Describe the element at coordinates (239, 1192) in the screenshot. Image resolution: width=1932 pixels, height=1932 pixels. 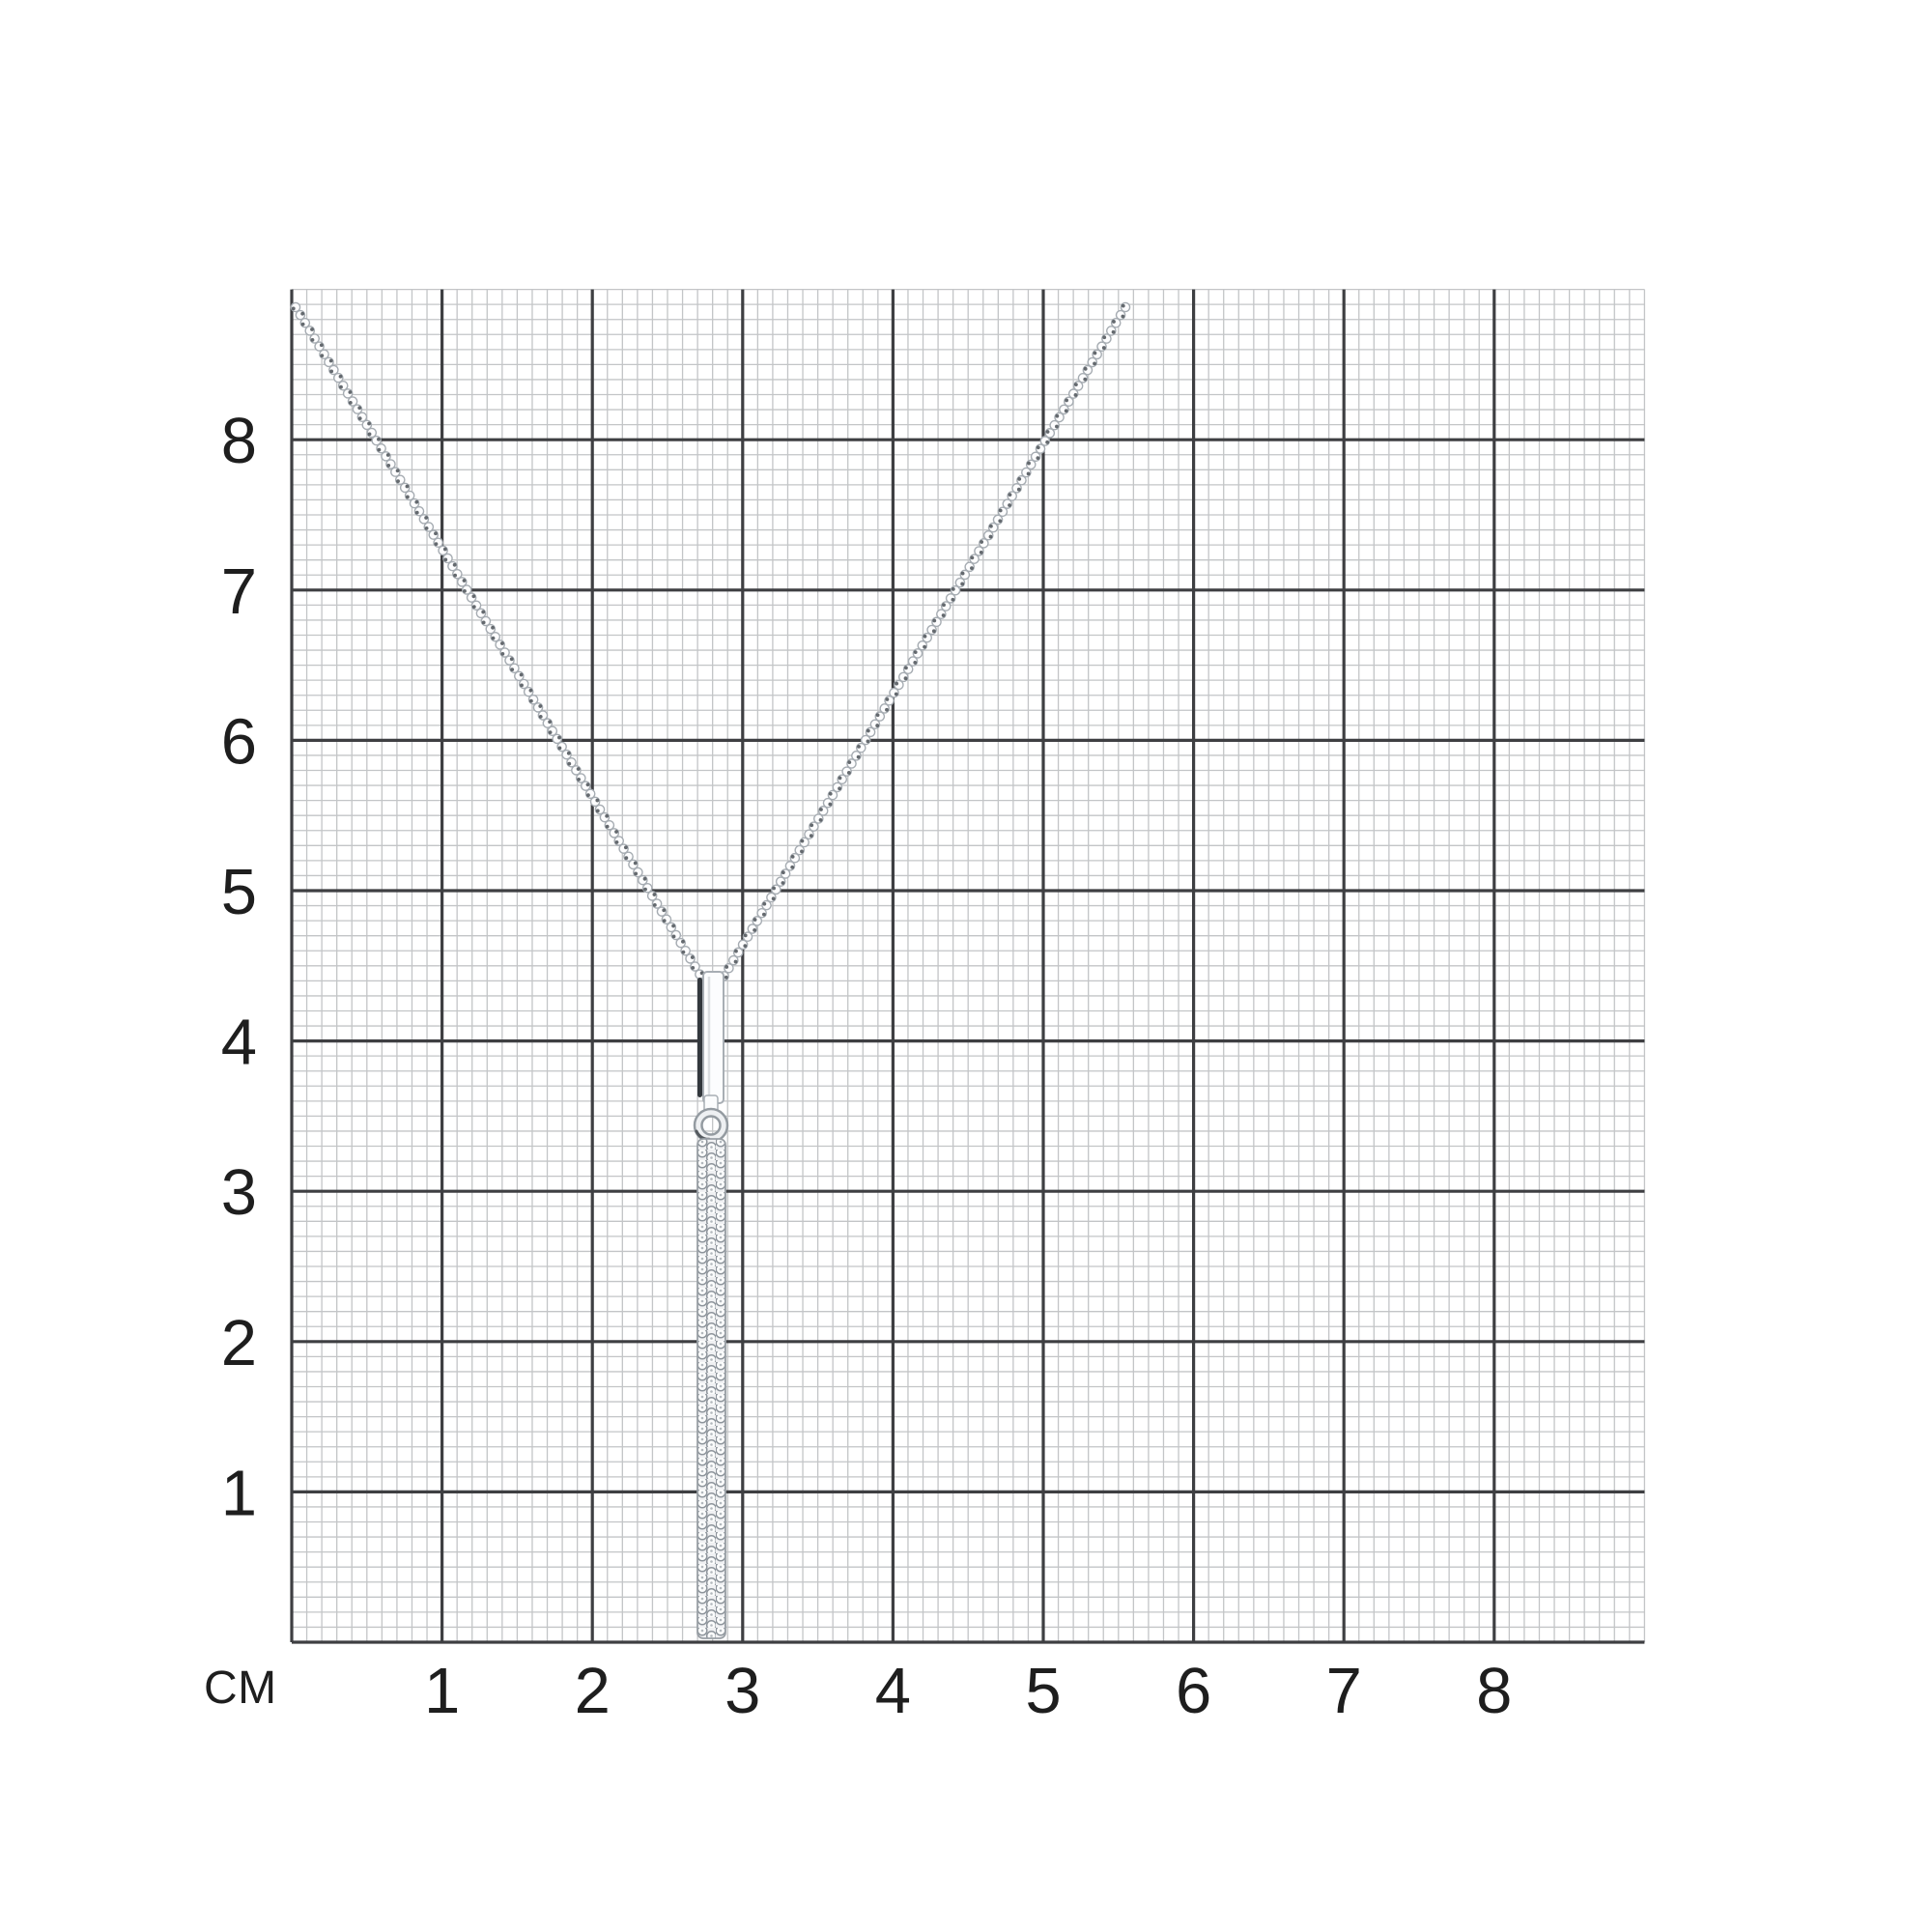
I see `y-axis-label-3: 3` at that location.